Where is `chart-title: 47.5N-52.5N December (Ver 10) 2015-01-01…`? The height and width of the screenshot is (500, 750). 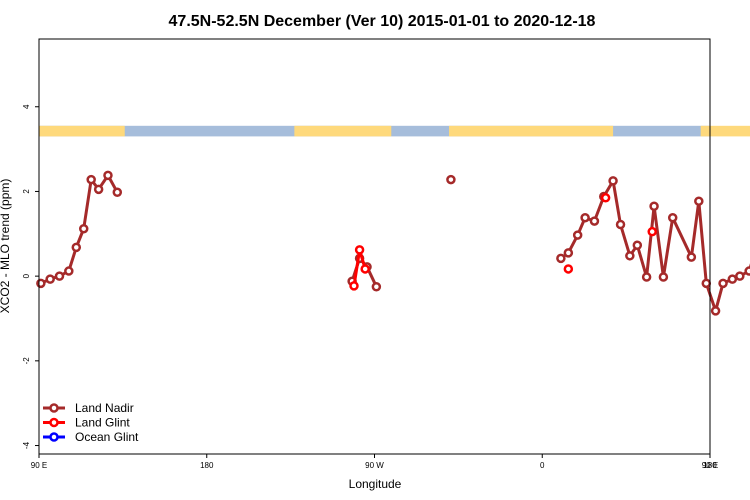
chart-title: 47.5N-52.5N December (Ver 10) 2015-01-01… is located at coordinates (382, 21).